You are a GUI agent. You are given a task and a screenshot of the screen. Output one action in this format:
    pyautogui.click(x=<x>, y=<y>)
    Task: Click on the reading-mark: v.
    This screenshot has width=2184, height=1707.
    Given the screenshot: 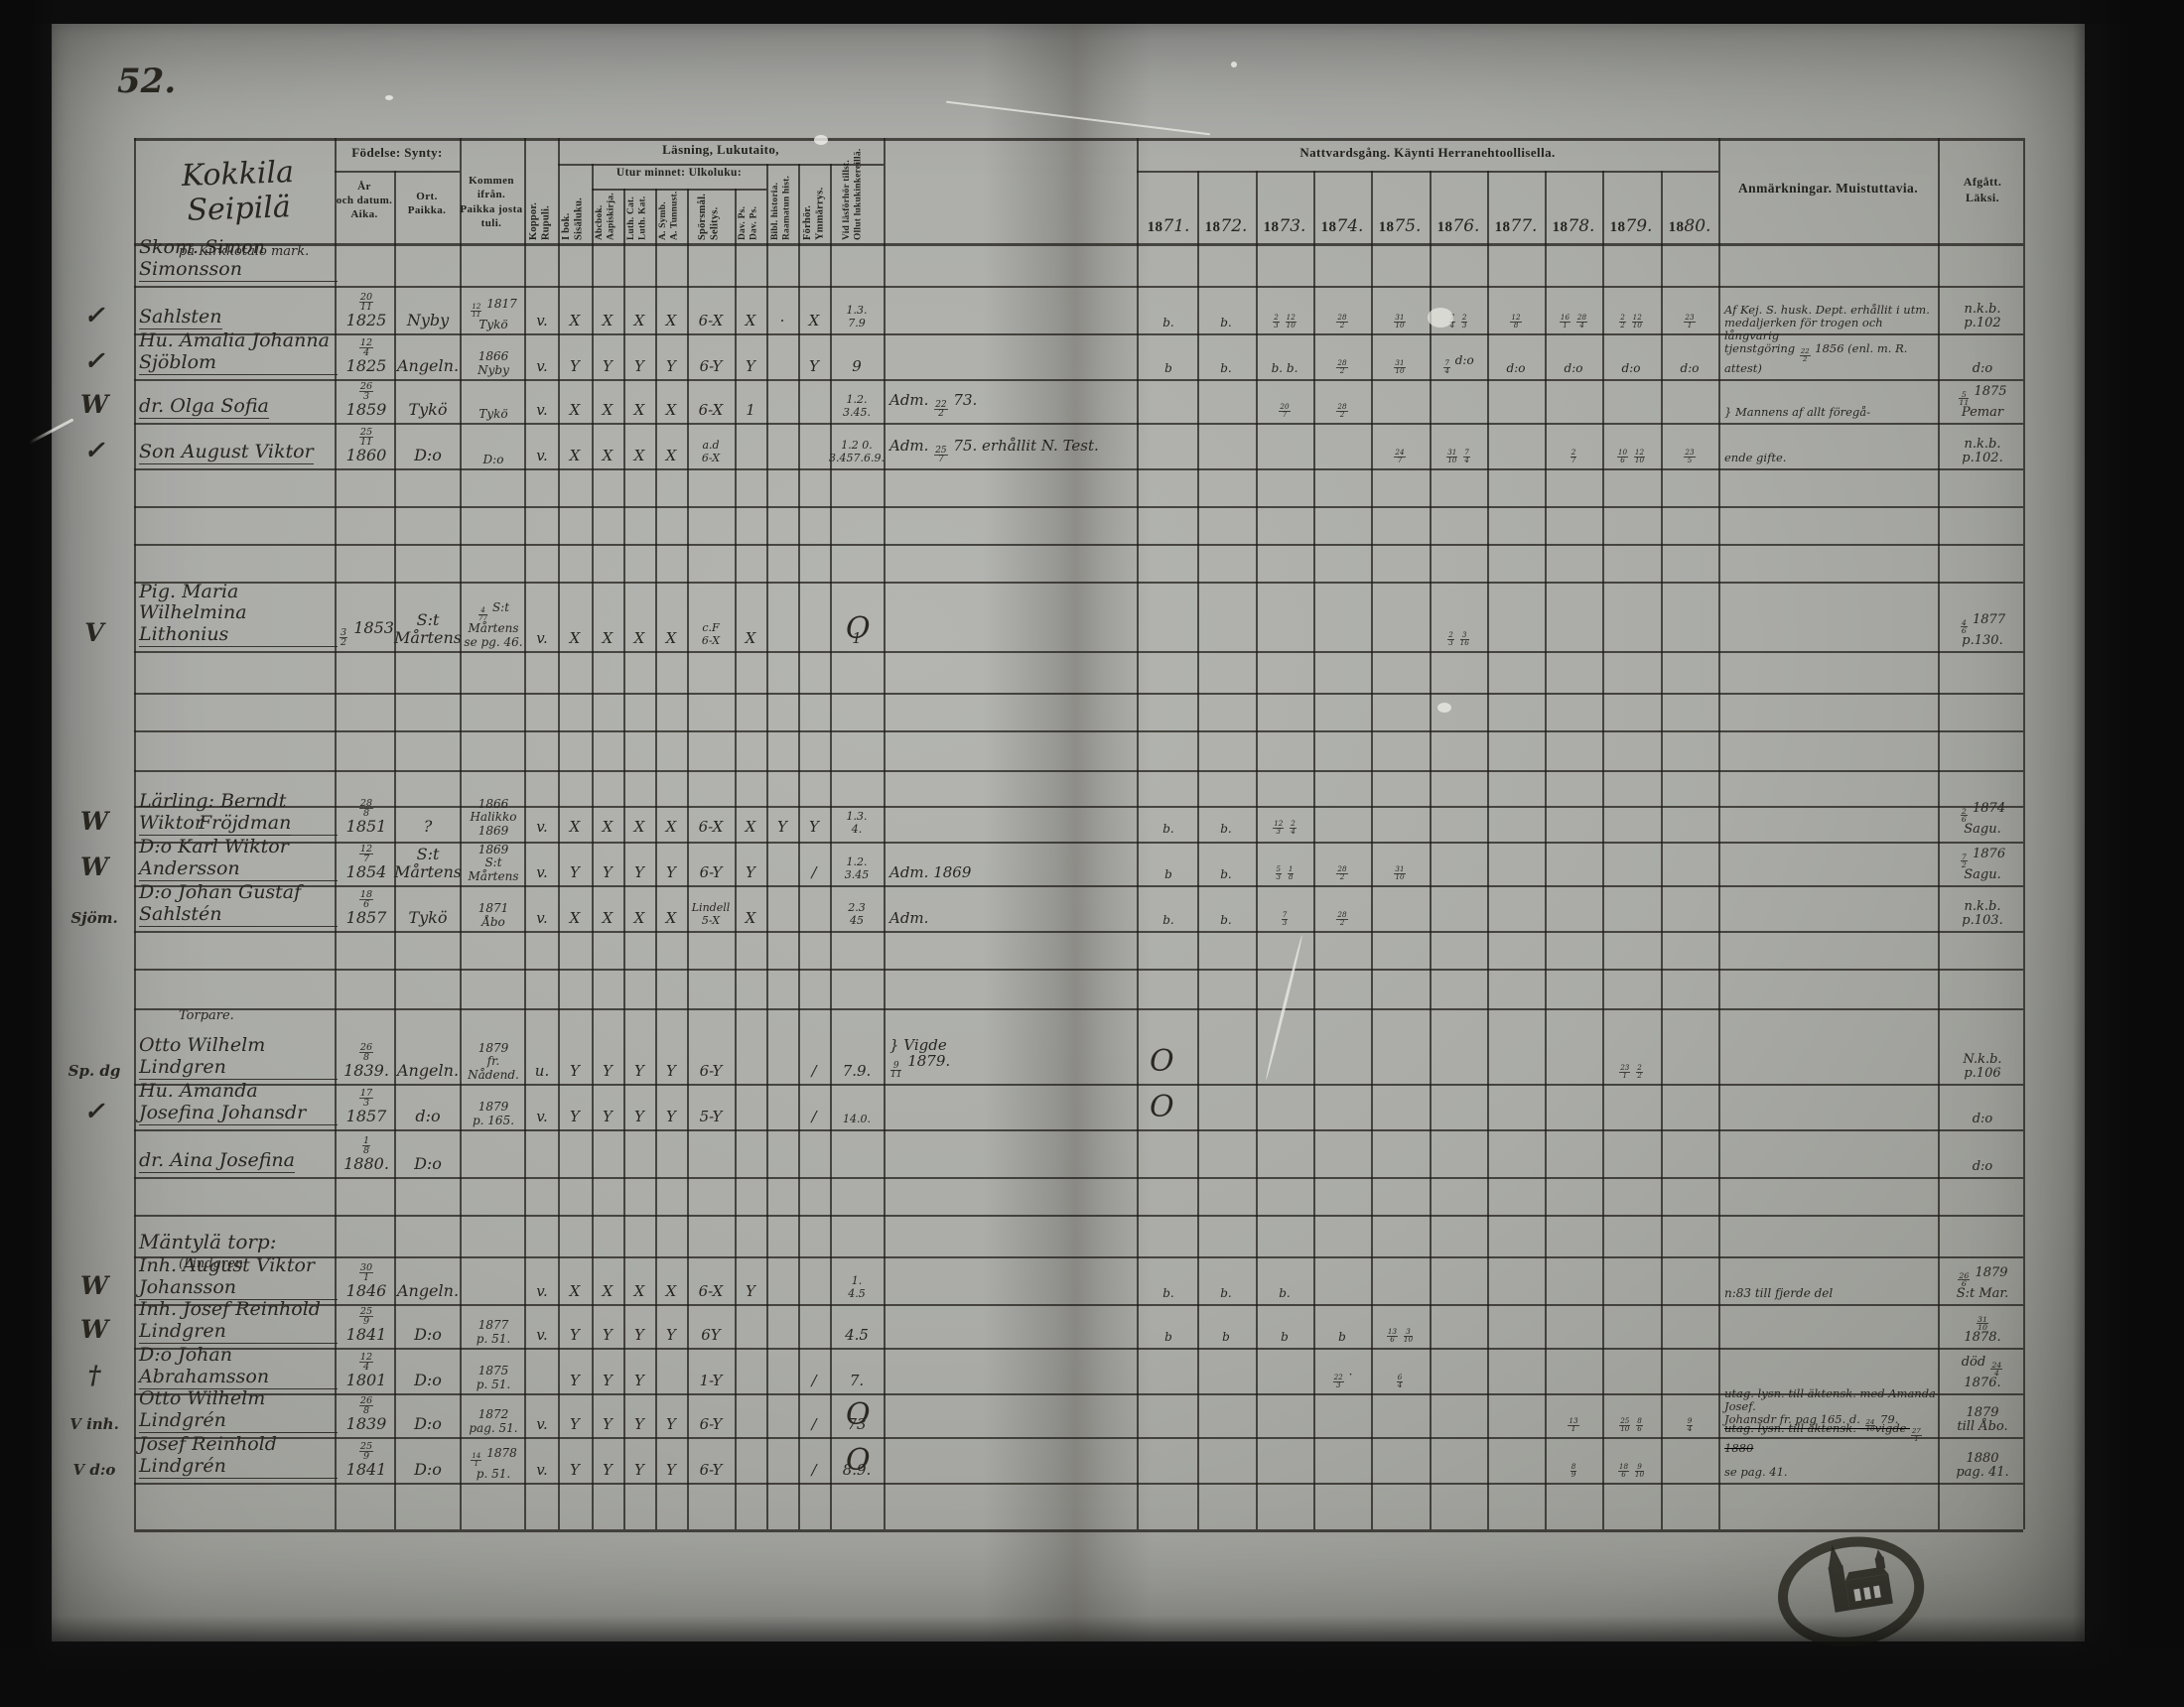 What is the action you would take?
    pyautogui.click(x=542, y=828)
    